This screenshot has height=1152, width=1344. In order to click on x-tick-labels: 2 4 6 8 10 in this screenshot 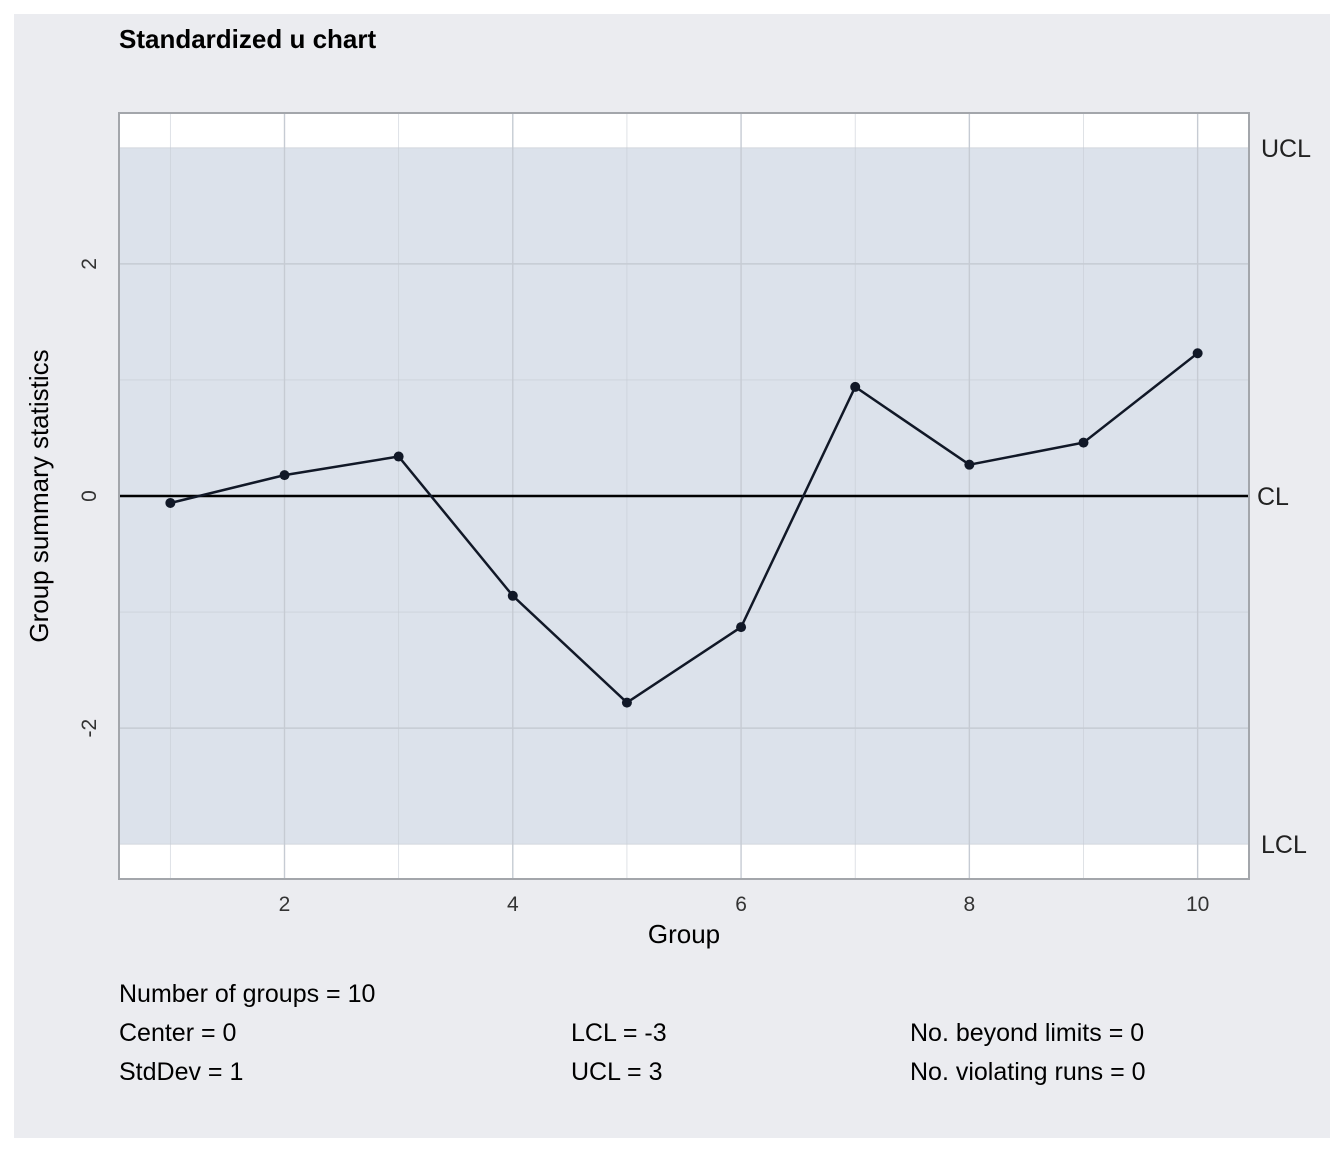, I will do `click(744, 904)`.